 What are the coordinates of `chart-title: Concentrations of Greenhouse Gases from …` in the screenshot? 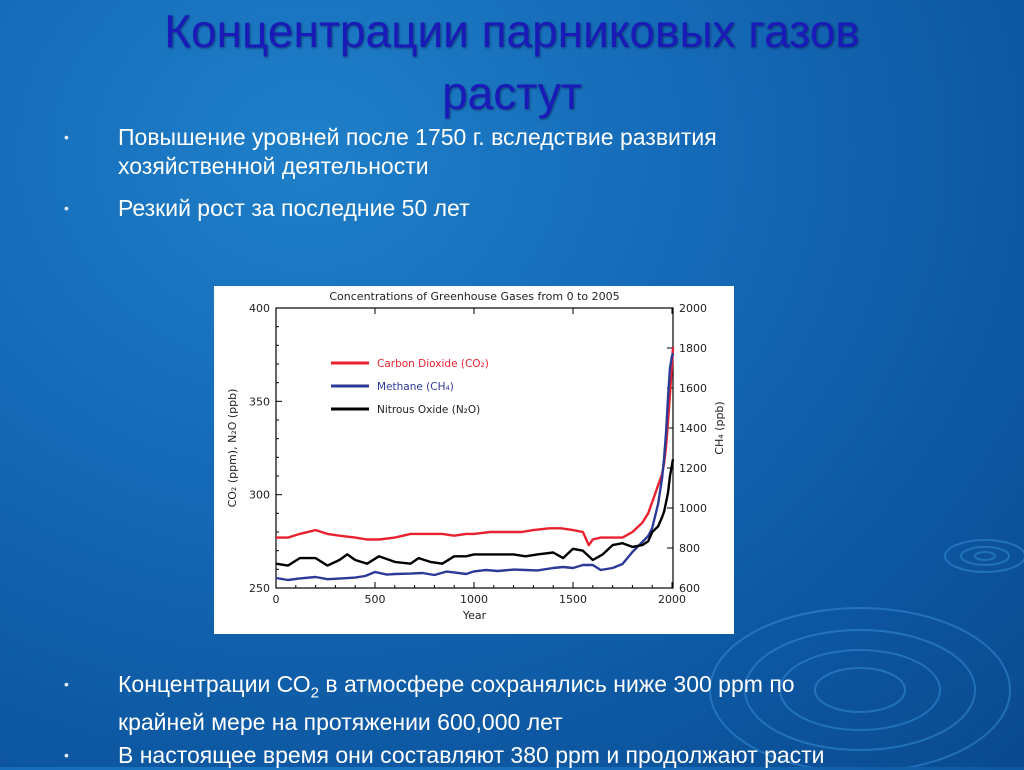 It's located at (474, 296).